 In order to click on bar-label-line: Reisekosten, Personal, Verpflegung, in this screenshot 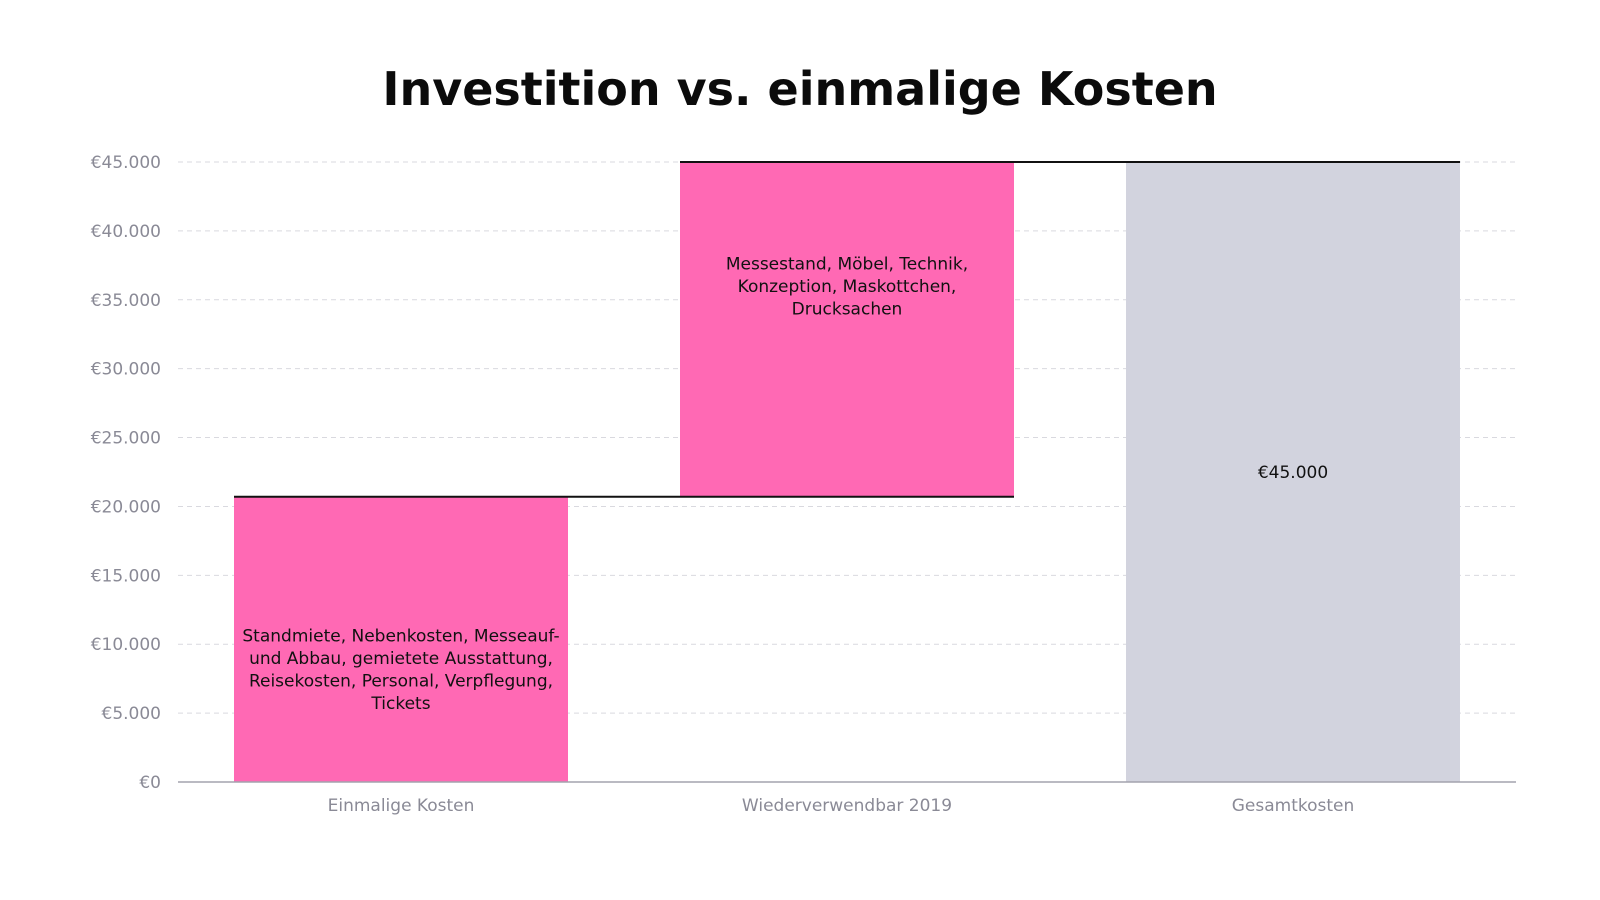, I will do `click(401, 682)`.